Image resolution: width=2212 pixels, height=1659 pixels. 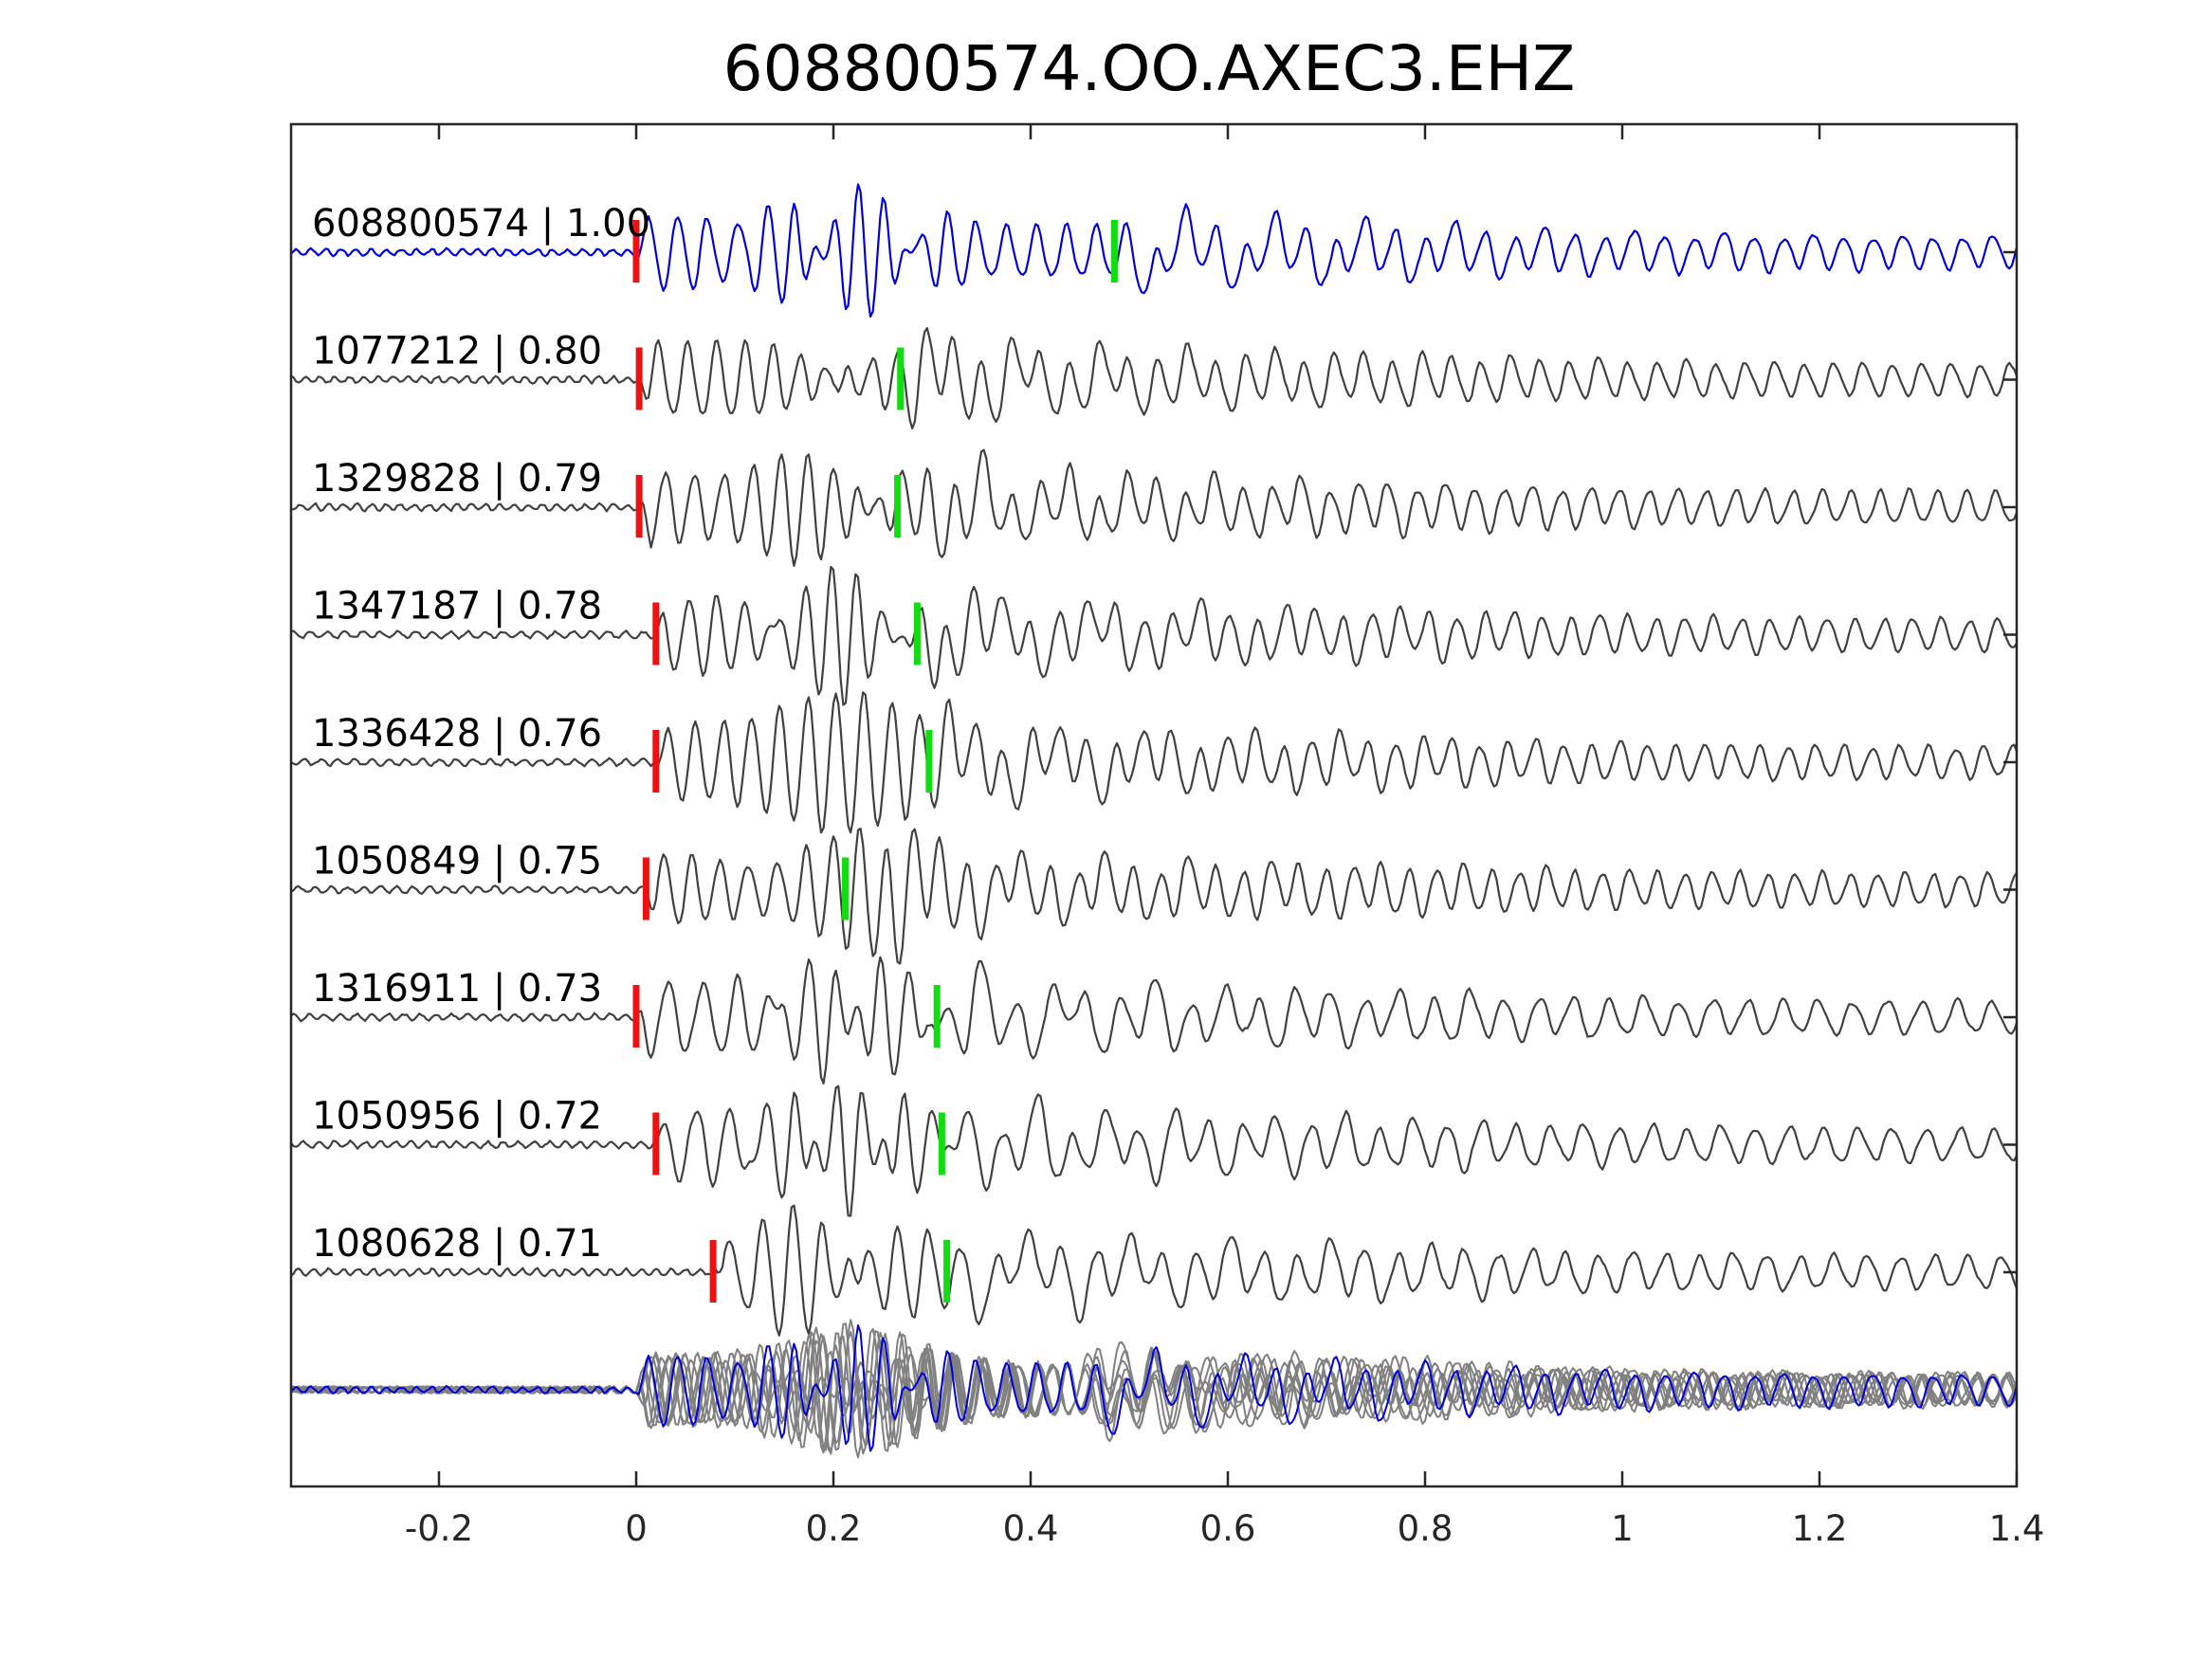 I want to click on trace-label-1347187: 1347187 | 0.78, so click(x=457, y=607).